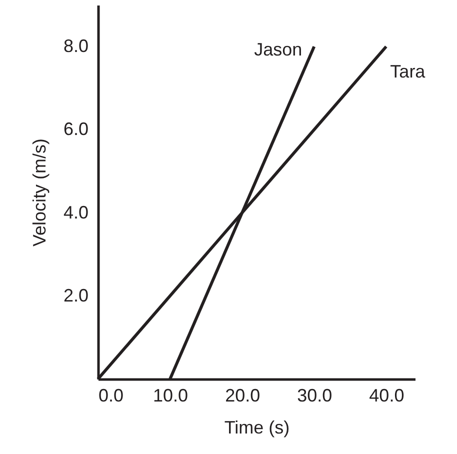 Image resolution: width=457 pixels, height=454 pixels. Describe the element at coordinates (75, 46) in the screenshot. I see `y-tick-label: 8.0` at that location.